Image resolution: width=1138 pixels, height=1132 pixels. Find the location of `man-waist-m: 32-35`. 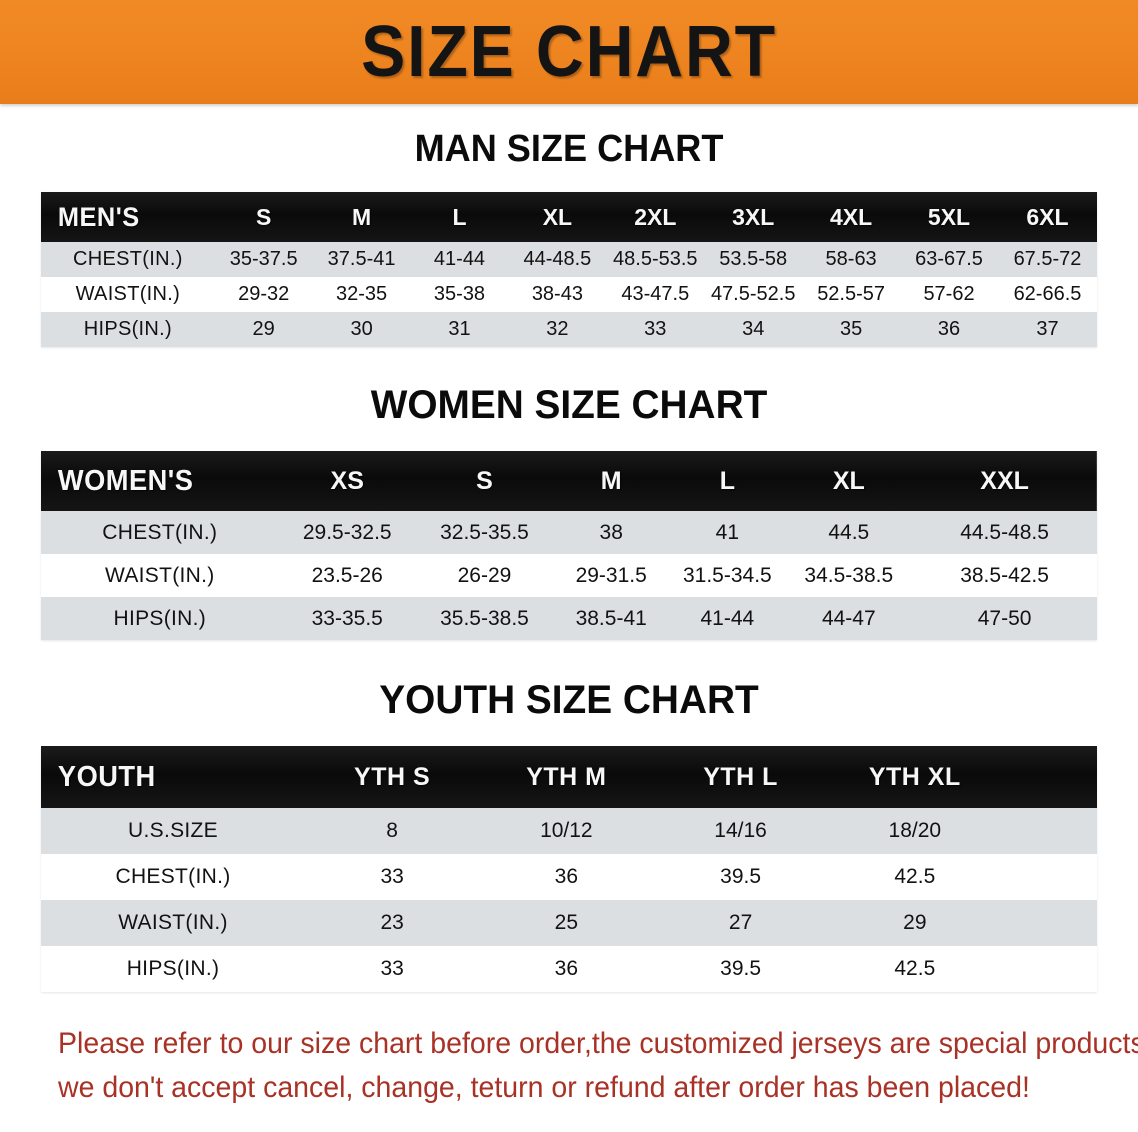

man-waist-m: 32-35 is located at coordinates (362, 294).